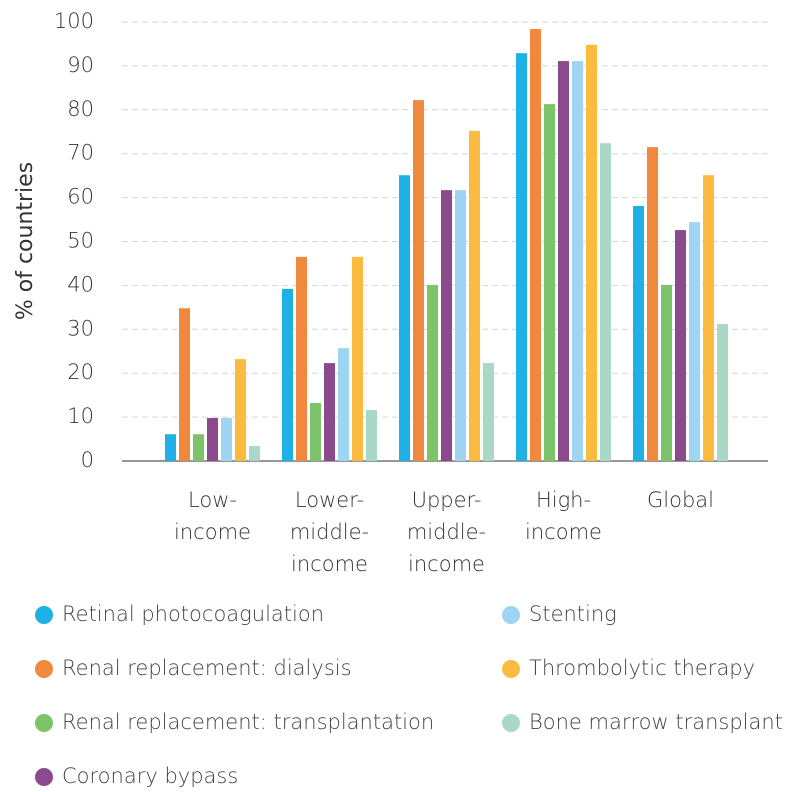  I want to click on legend-label: Coronary bypass, so click(150, 776).